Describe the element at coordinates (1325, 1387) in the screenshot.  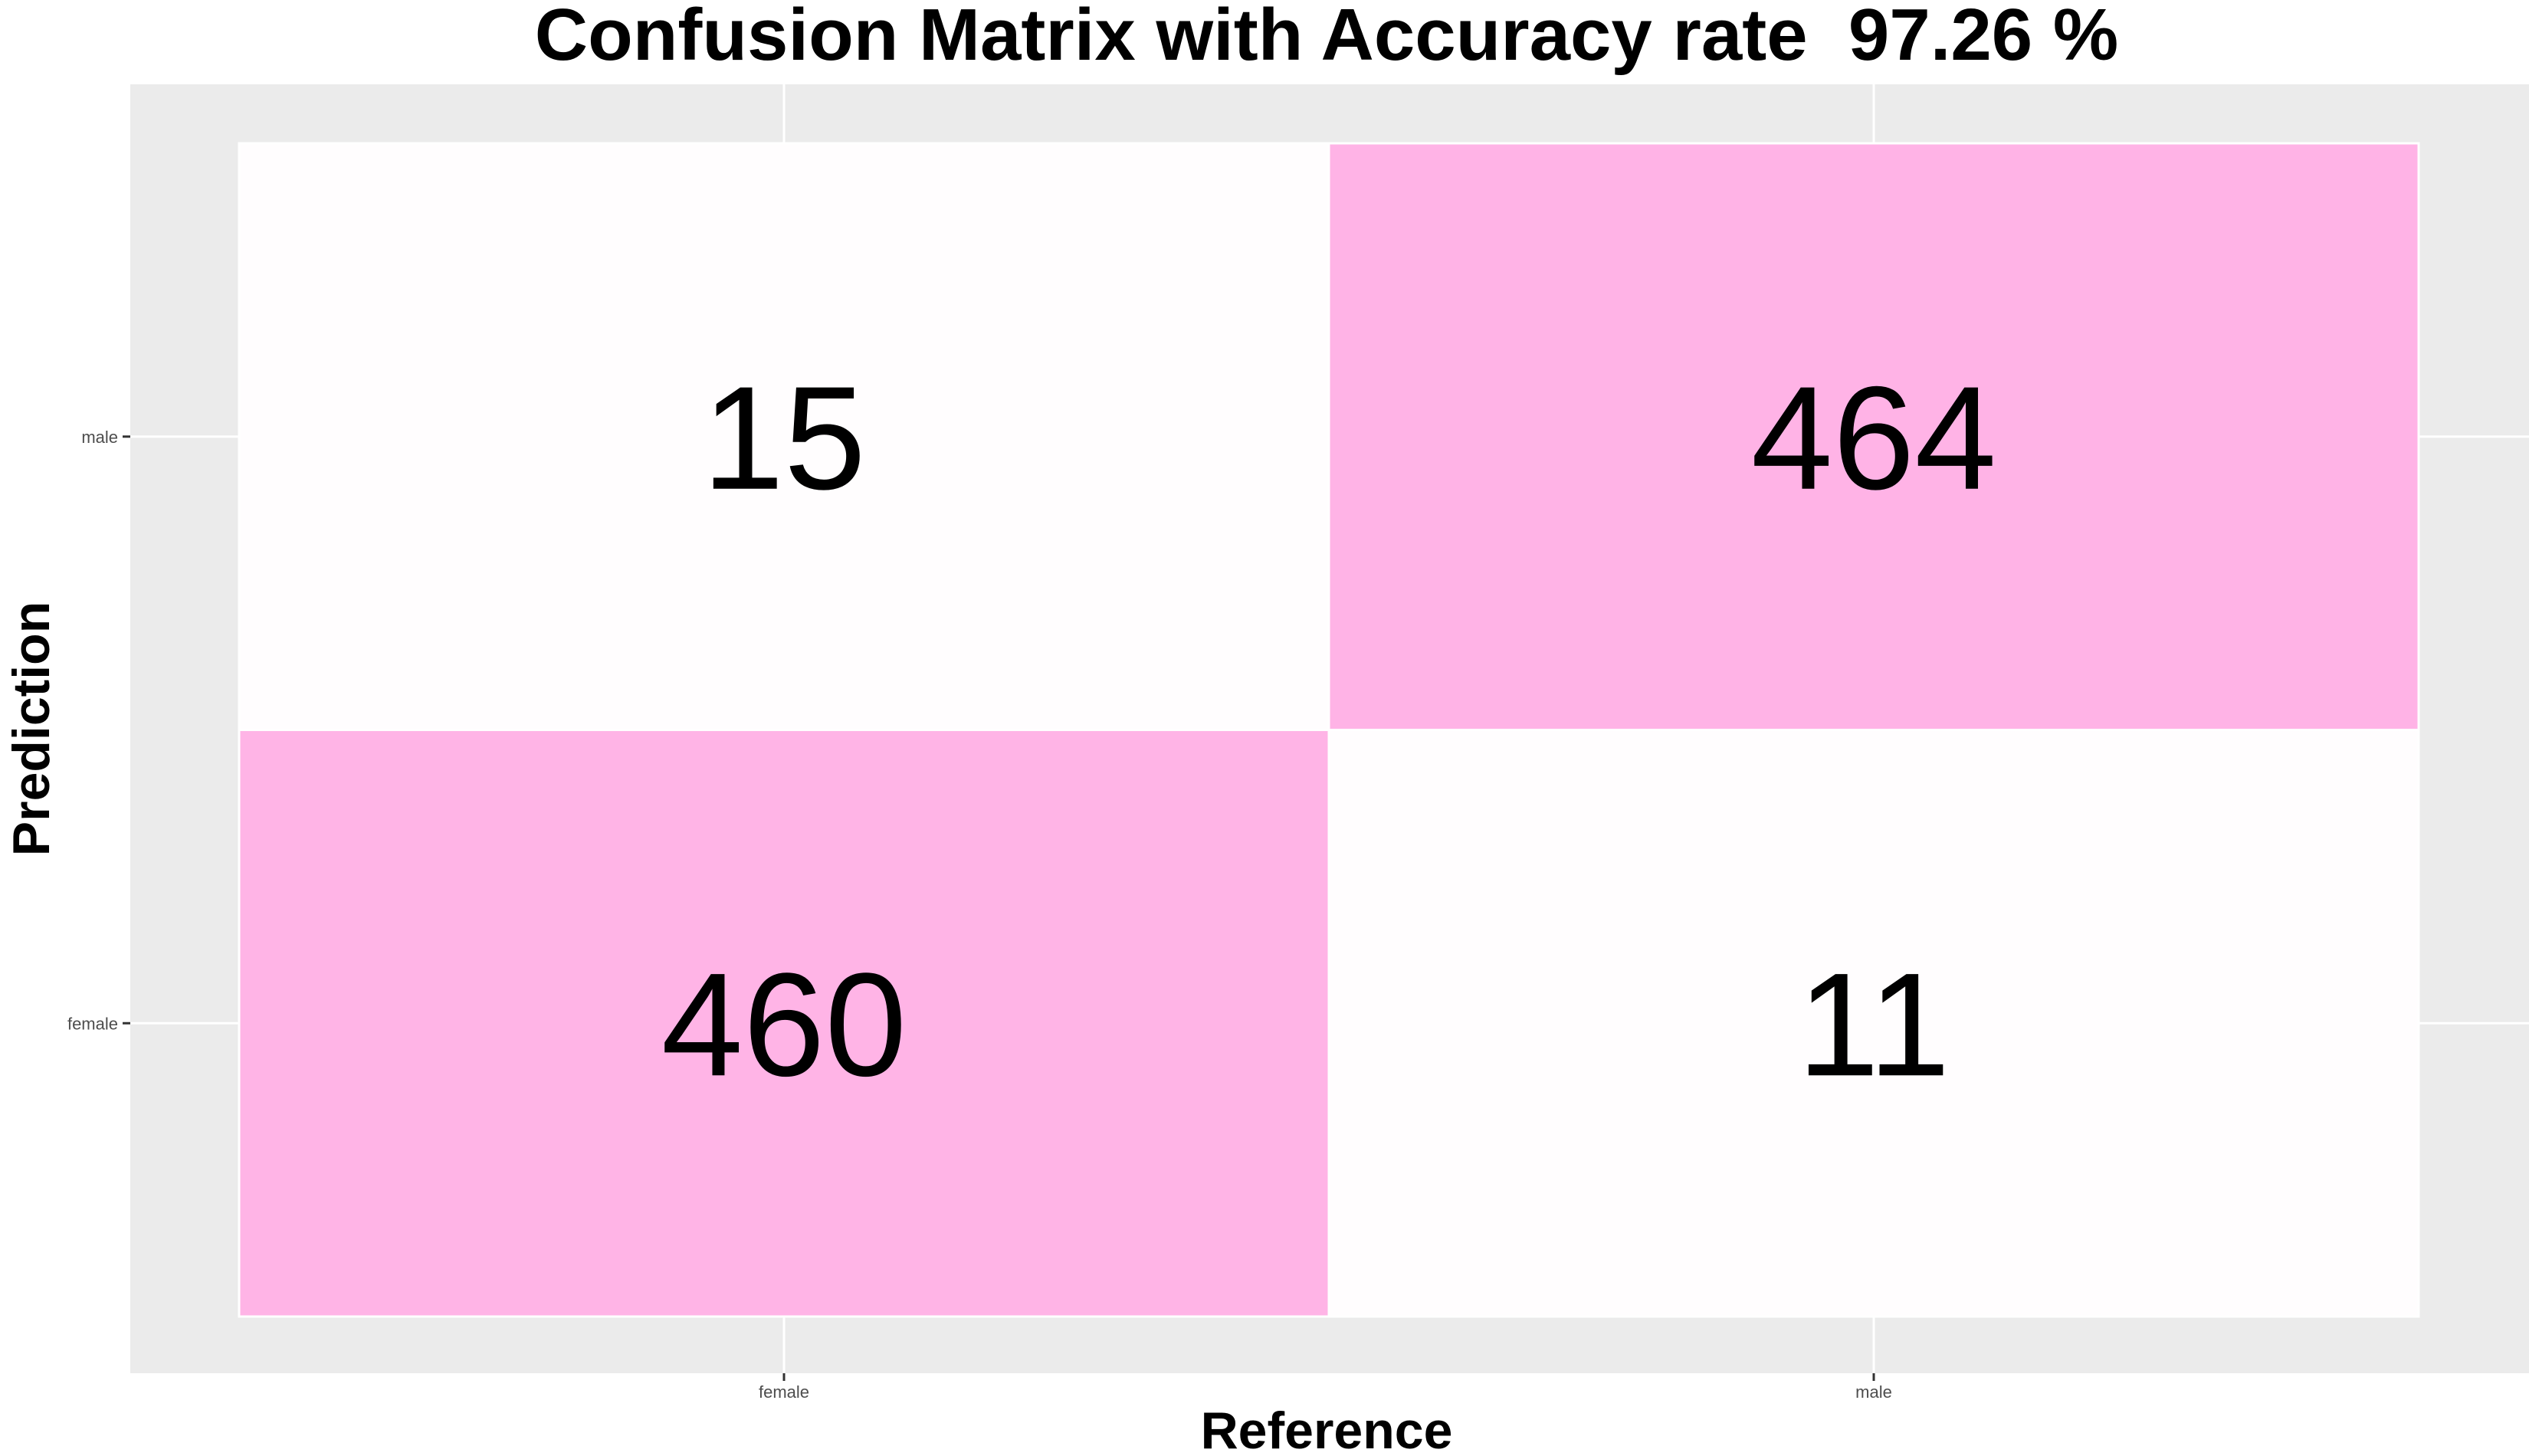
I see `x-axis-ticks: female male` at that location.